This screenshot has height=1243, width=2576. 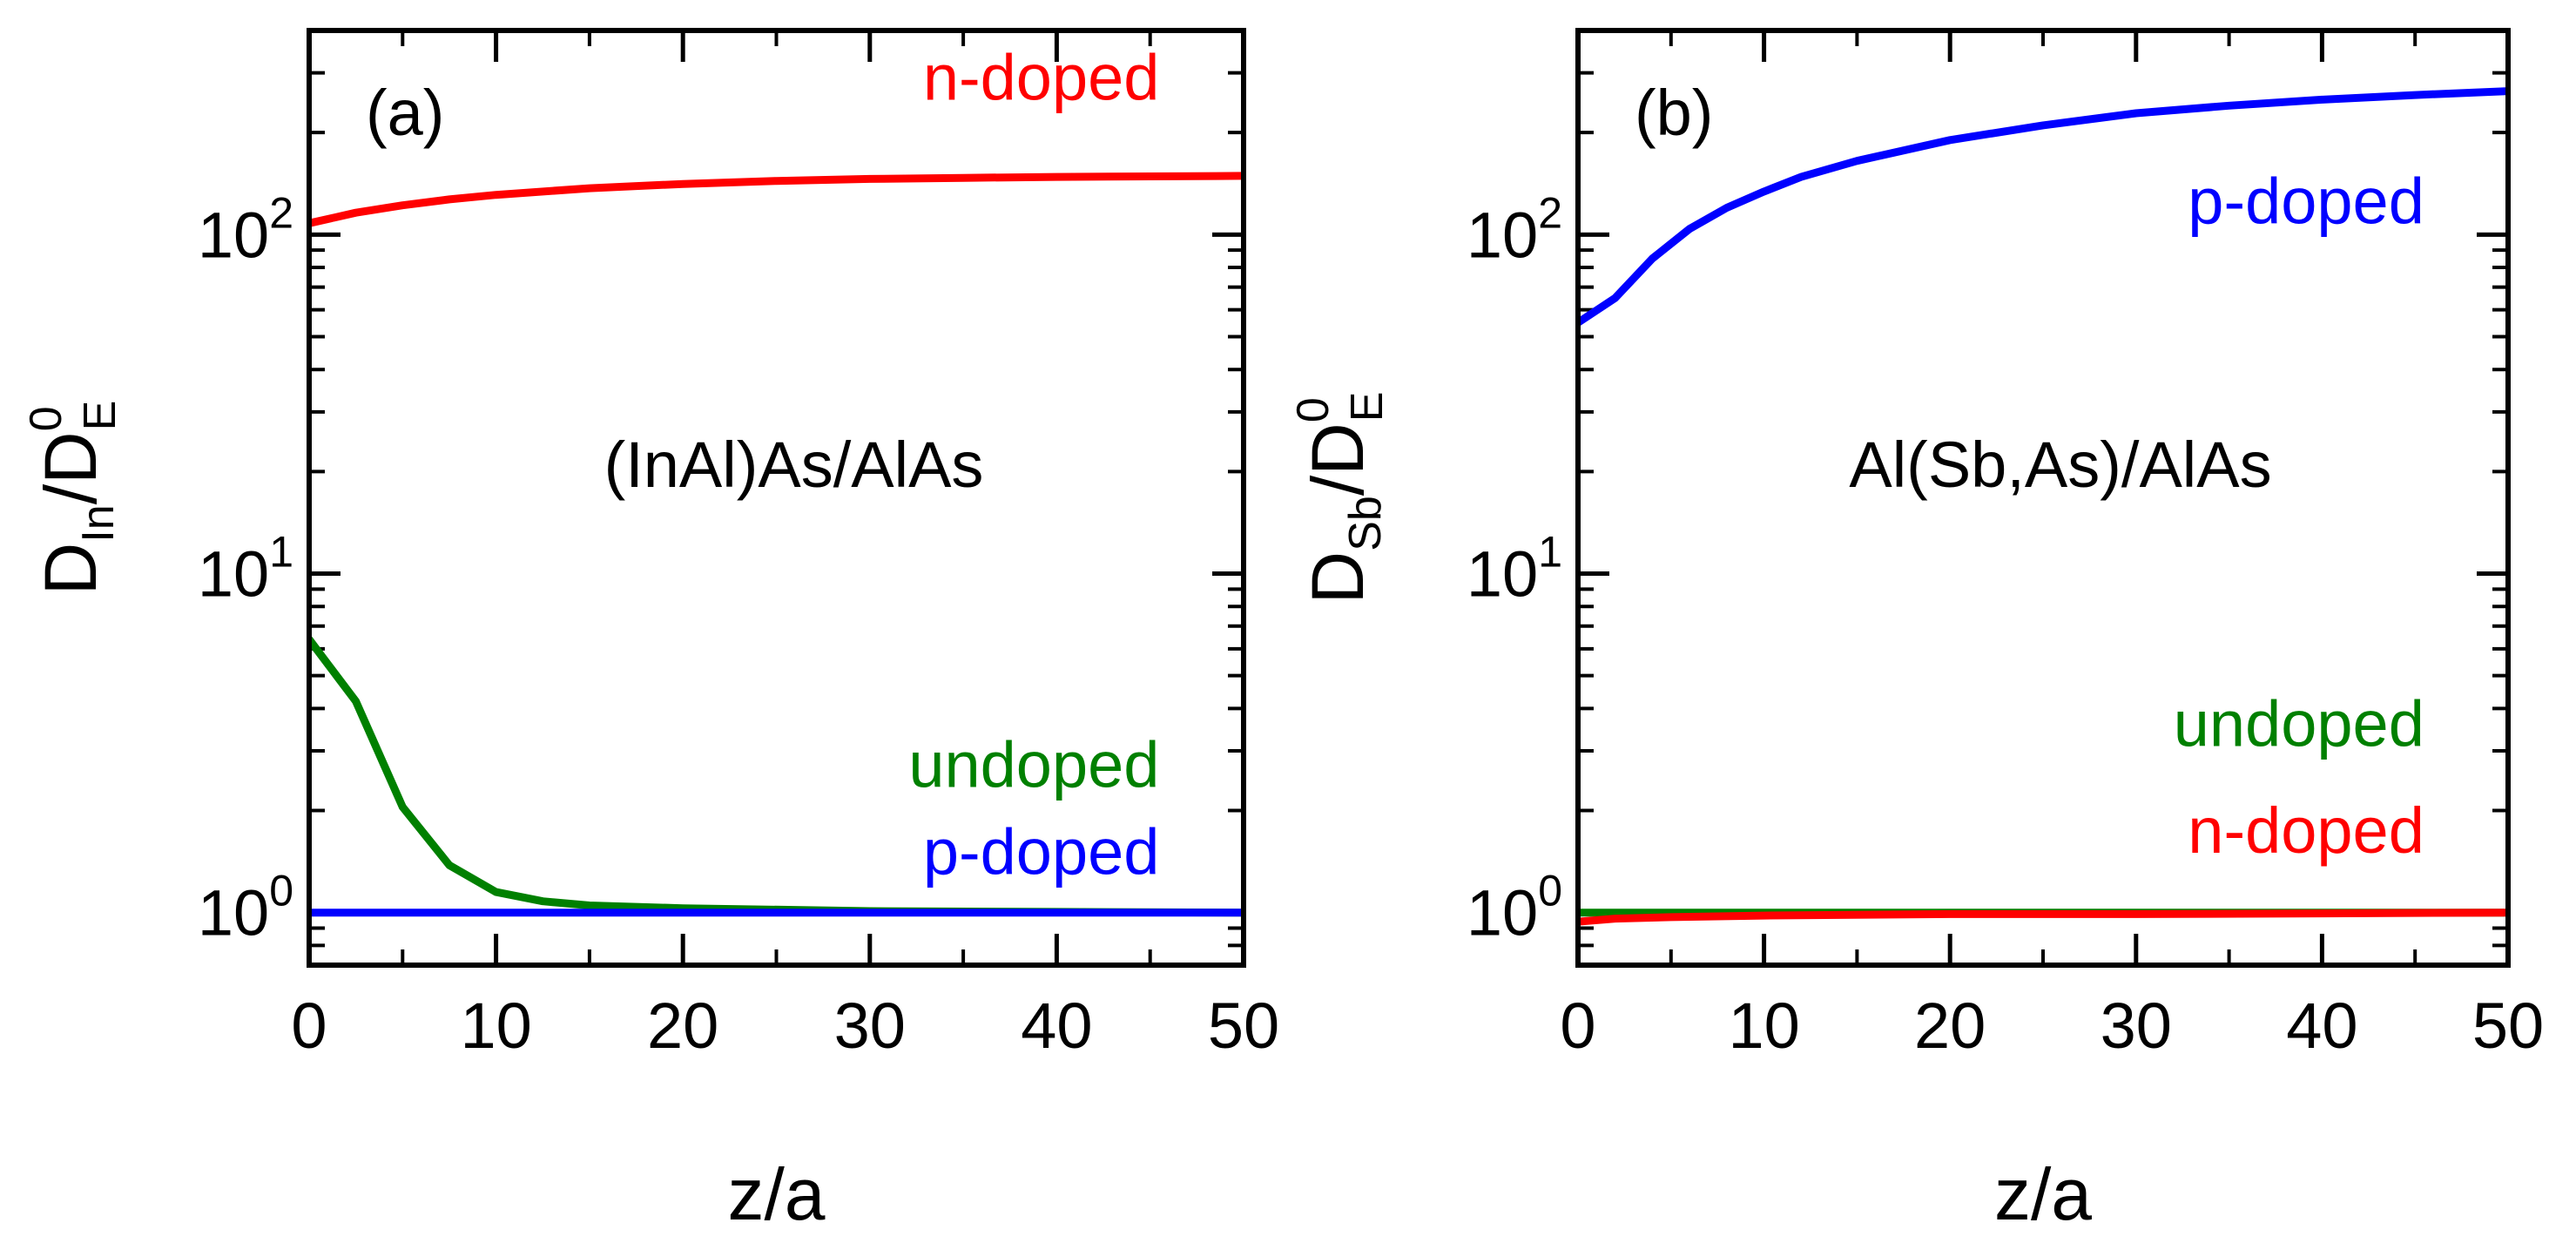 I want to click on y-axis-label: DSb/D0E, so click(x=1341, y=498).